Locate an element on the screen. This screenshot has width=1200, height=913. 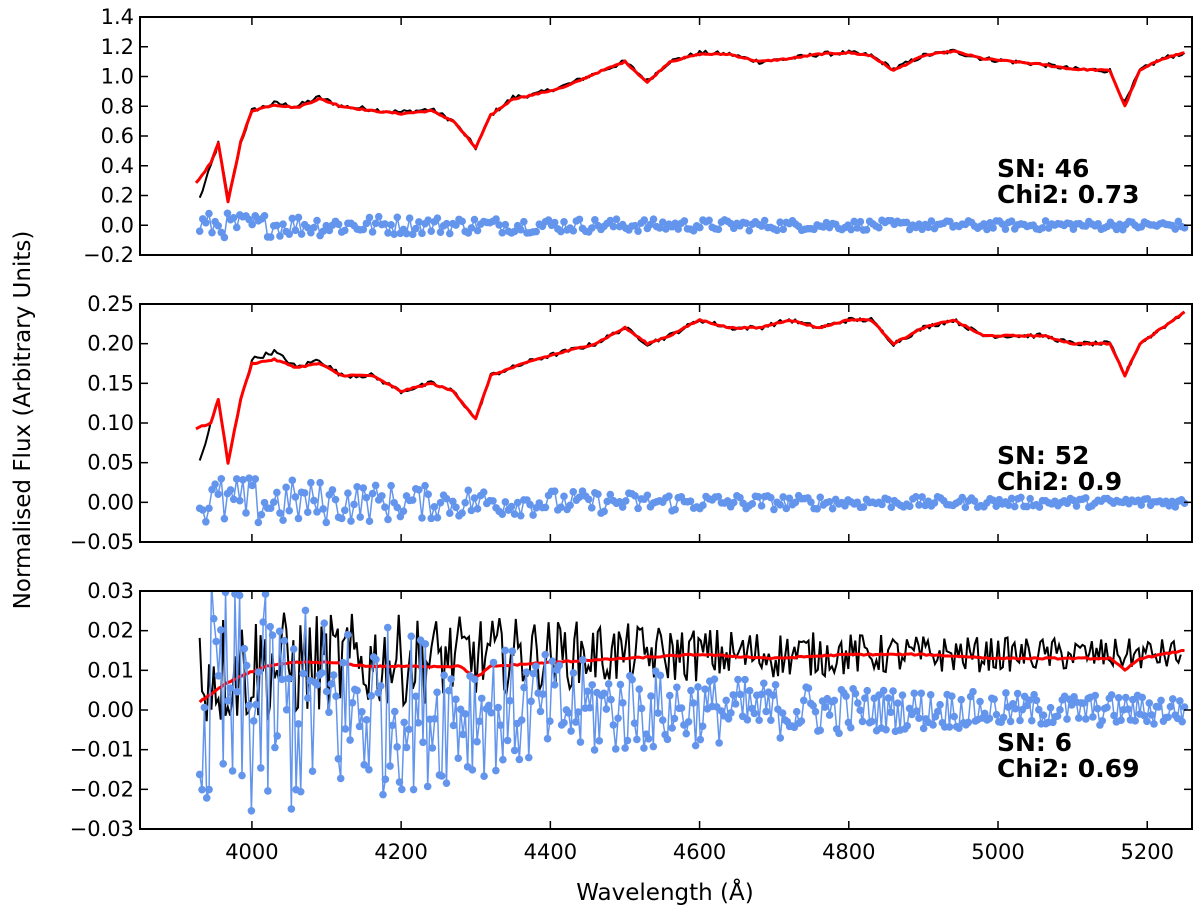
x-tick-label: 5000 is located at coordinates (997, 852).